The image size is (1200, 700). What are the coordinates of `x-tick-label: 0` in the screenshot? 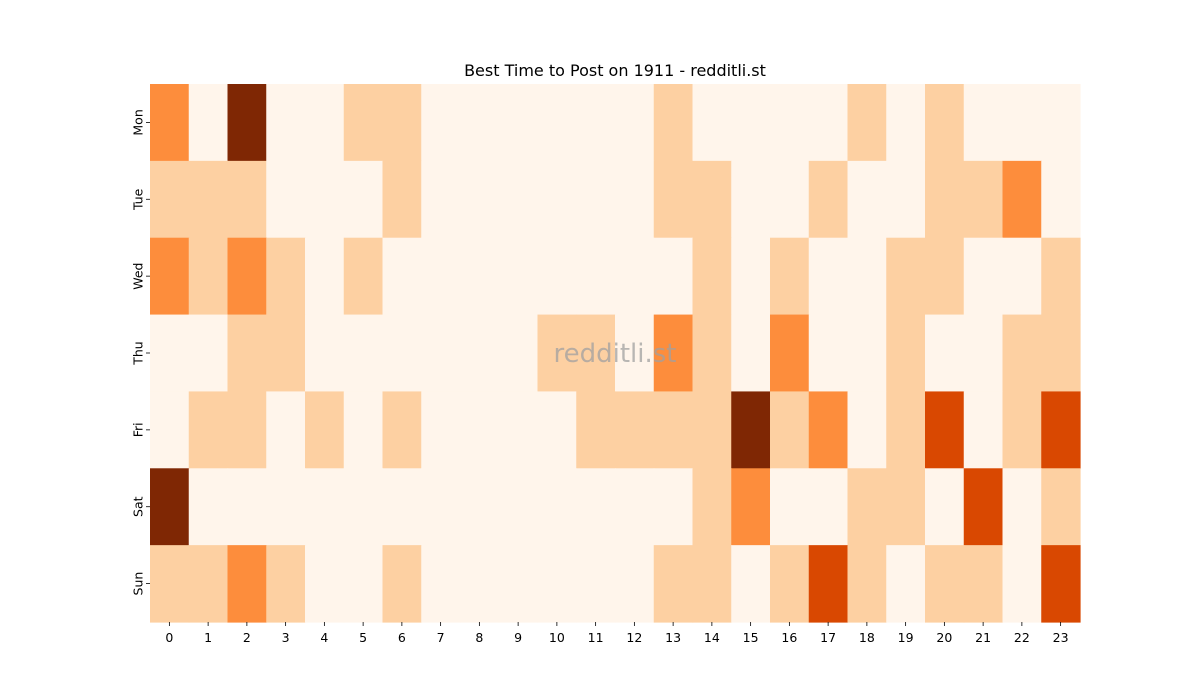 It's located at (169, 637).